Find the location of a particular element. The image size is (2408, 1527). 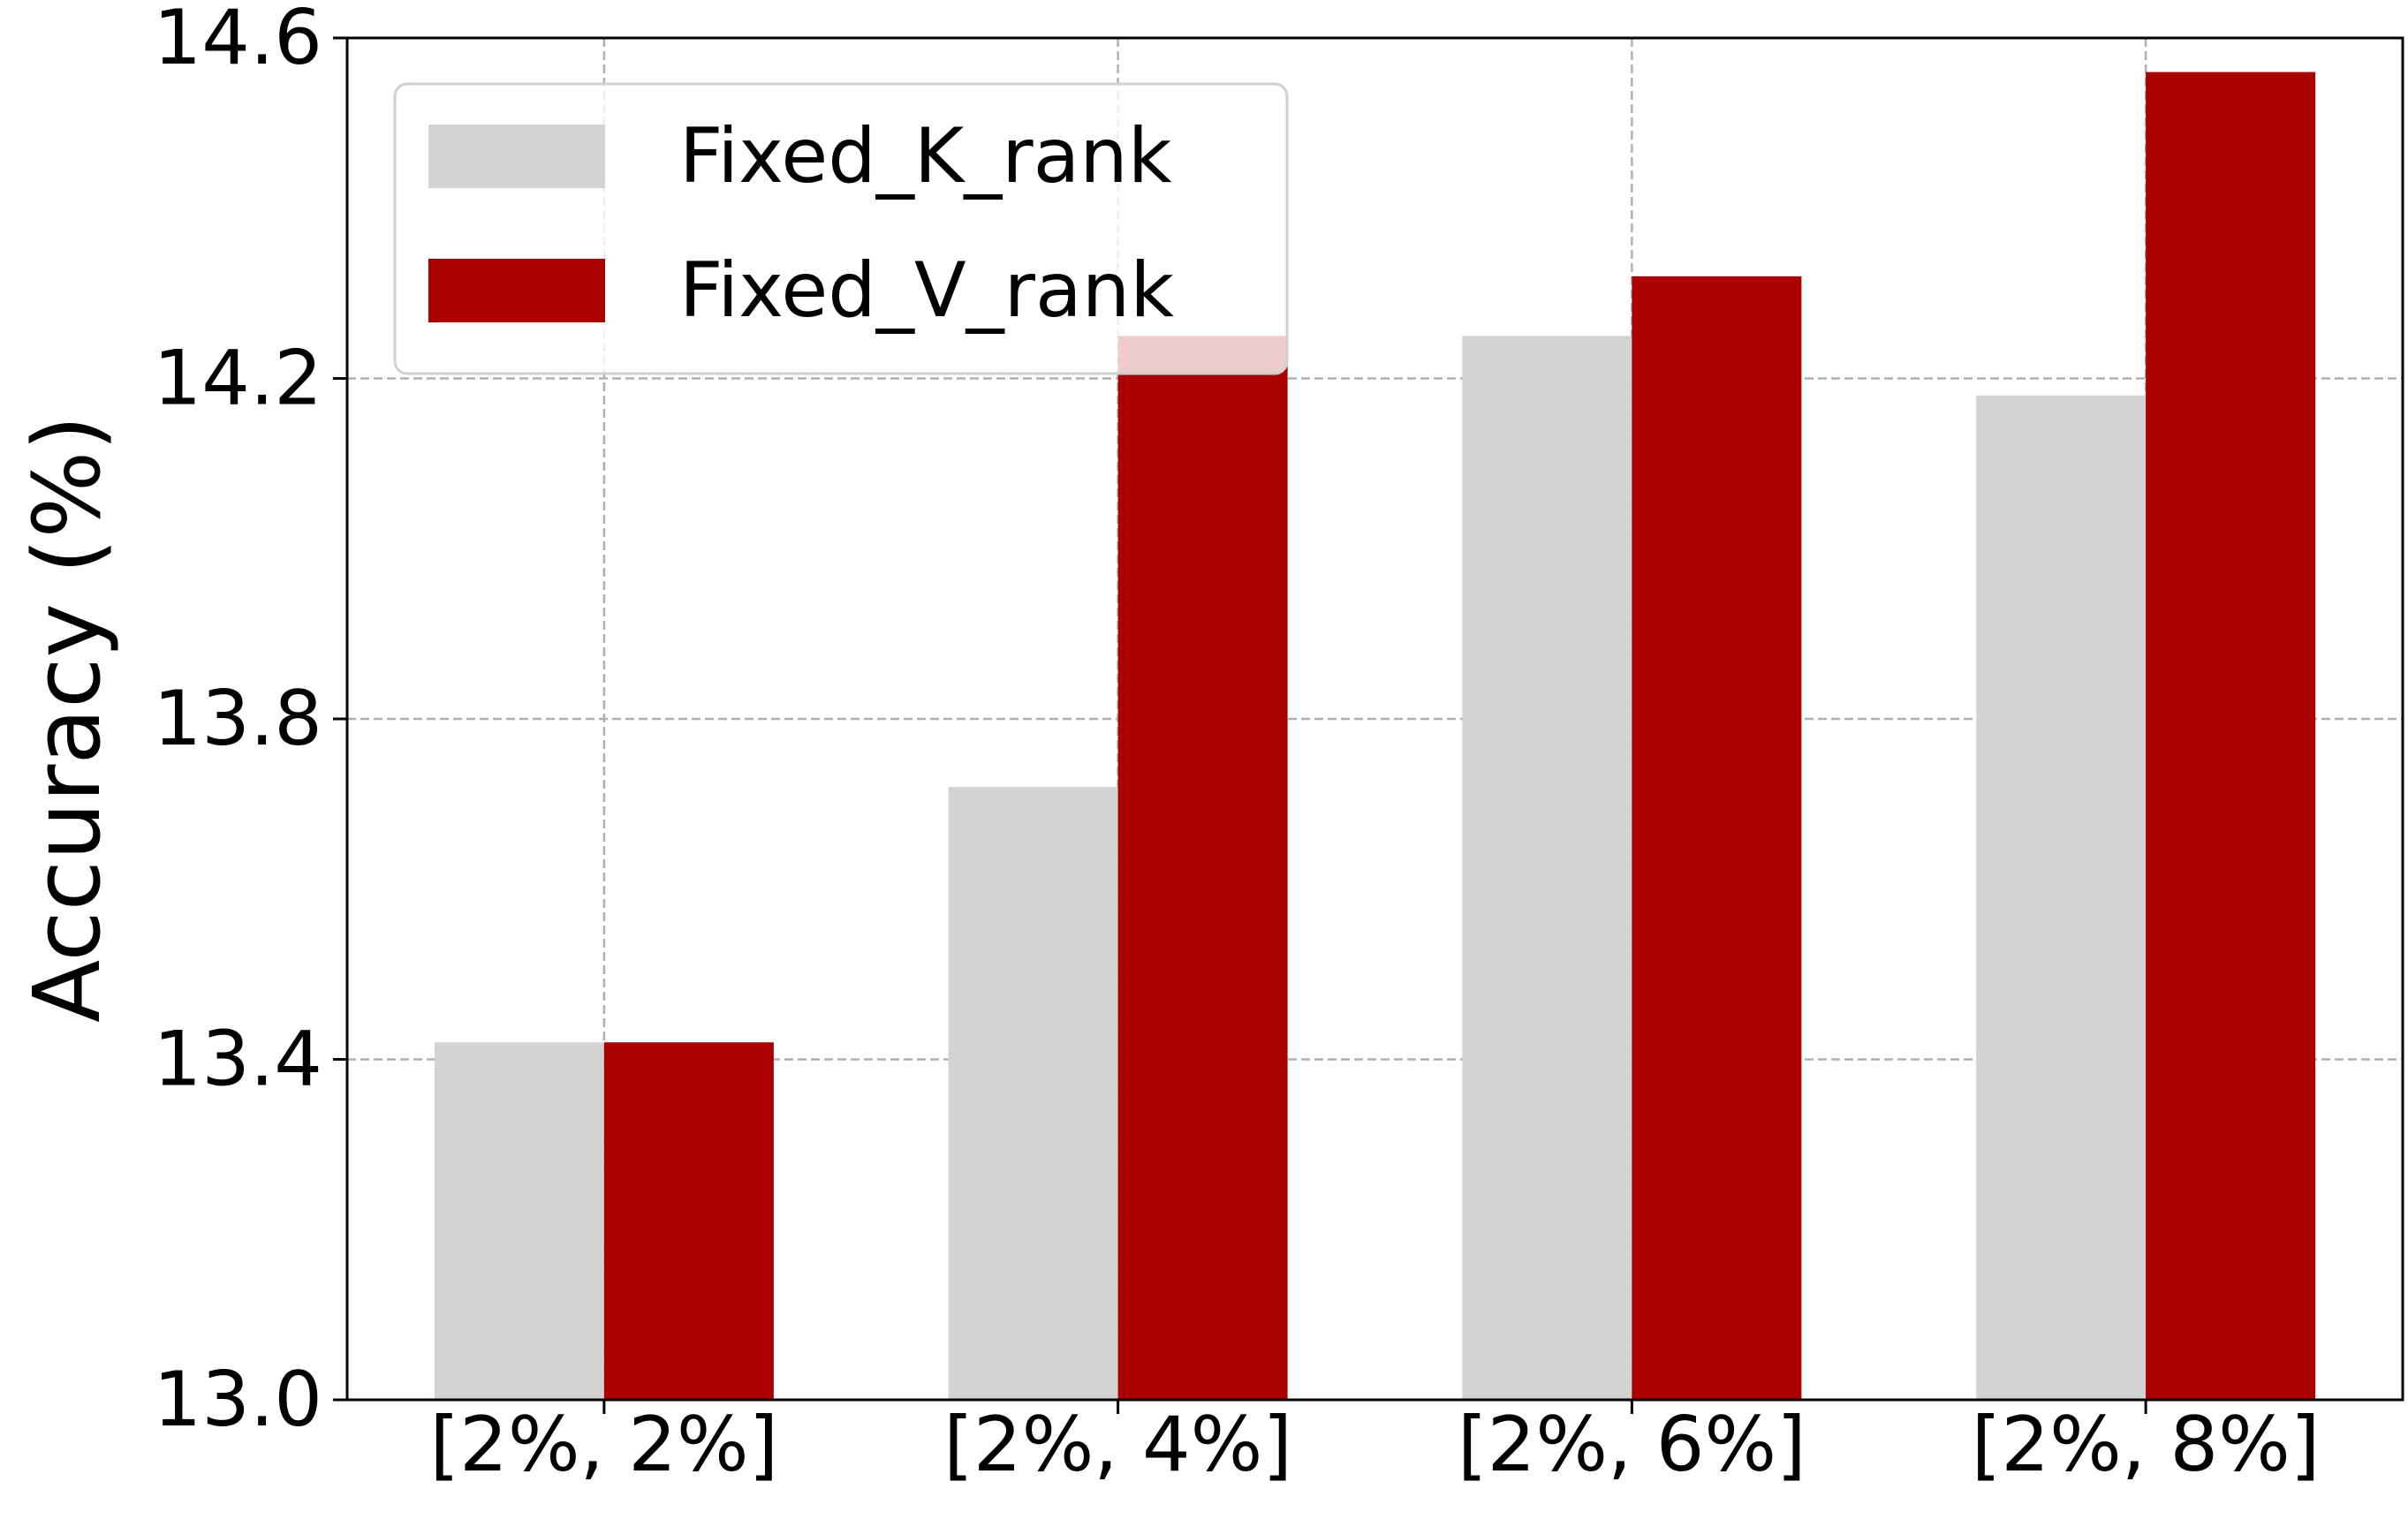

x-tick-label: [2%, 4%] is located at coordinates (1117, 1445).